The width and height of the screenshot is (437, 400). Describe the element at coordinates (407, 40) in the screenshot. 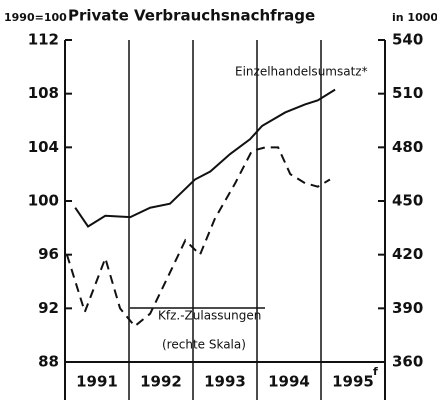

I see `y2-tick-label: 540` at that location.